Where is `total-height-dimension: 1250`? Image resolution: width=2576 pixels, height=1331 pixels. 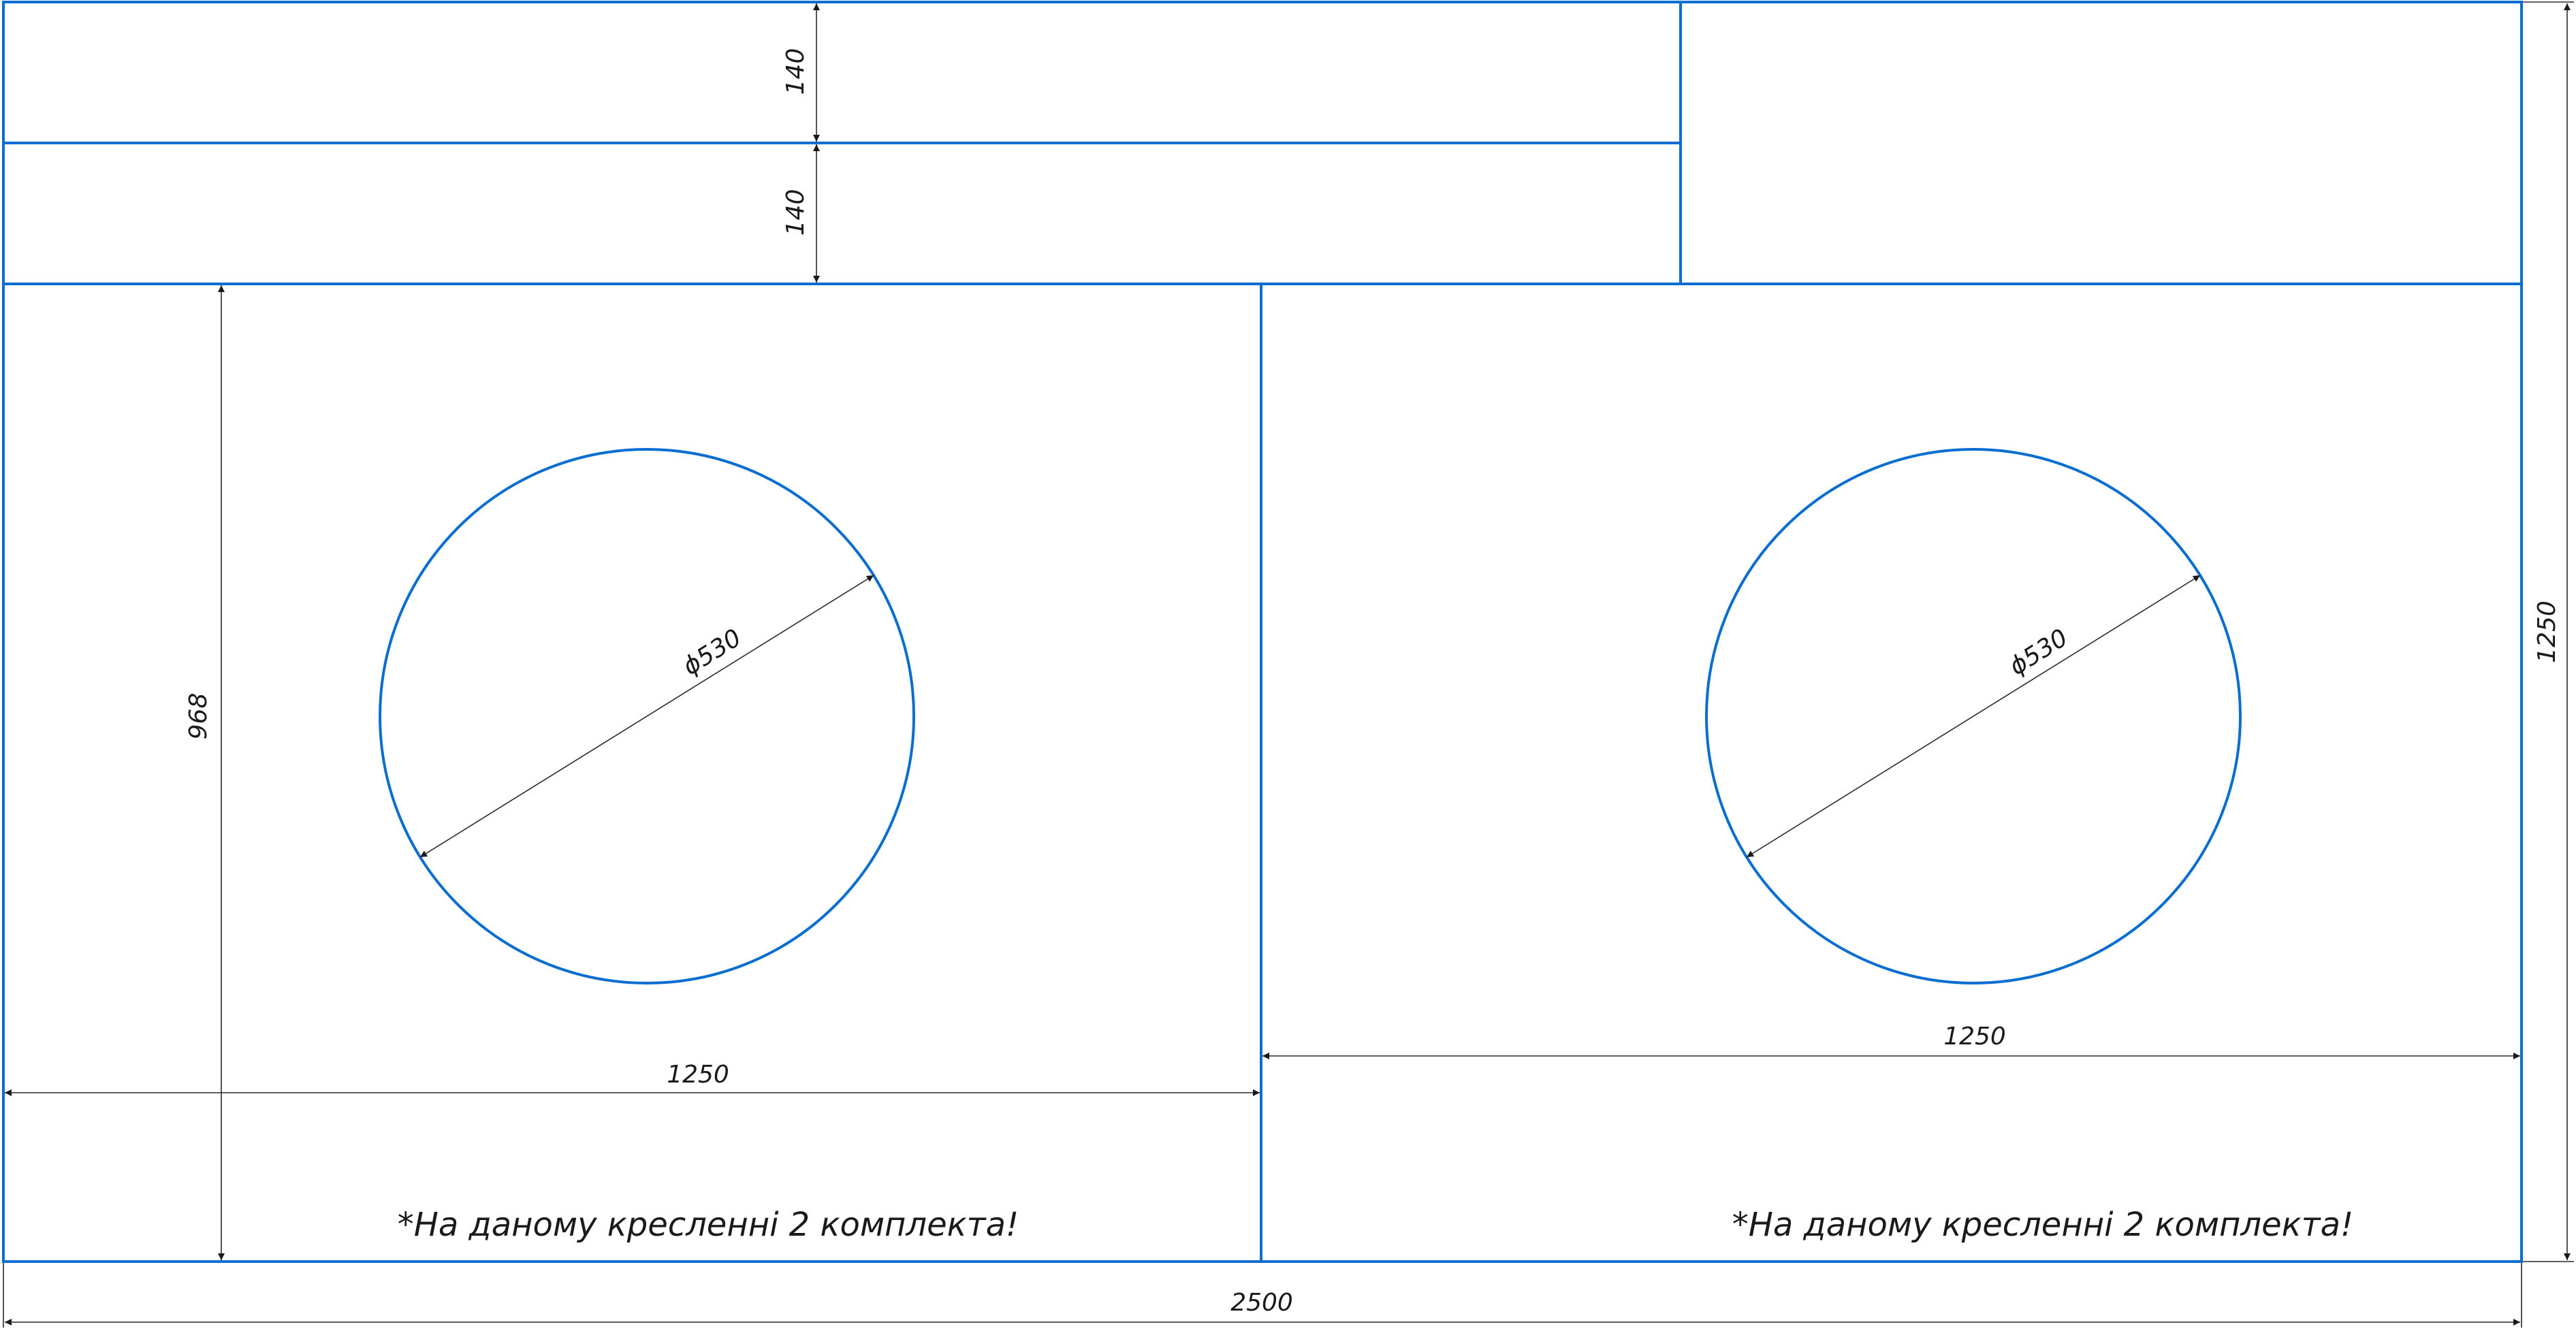
total-height-dimension: 1250 is located at coordinates (2548, 631).